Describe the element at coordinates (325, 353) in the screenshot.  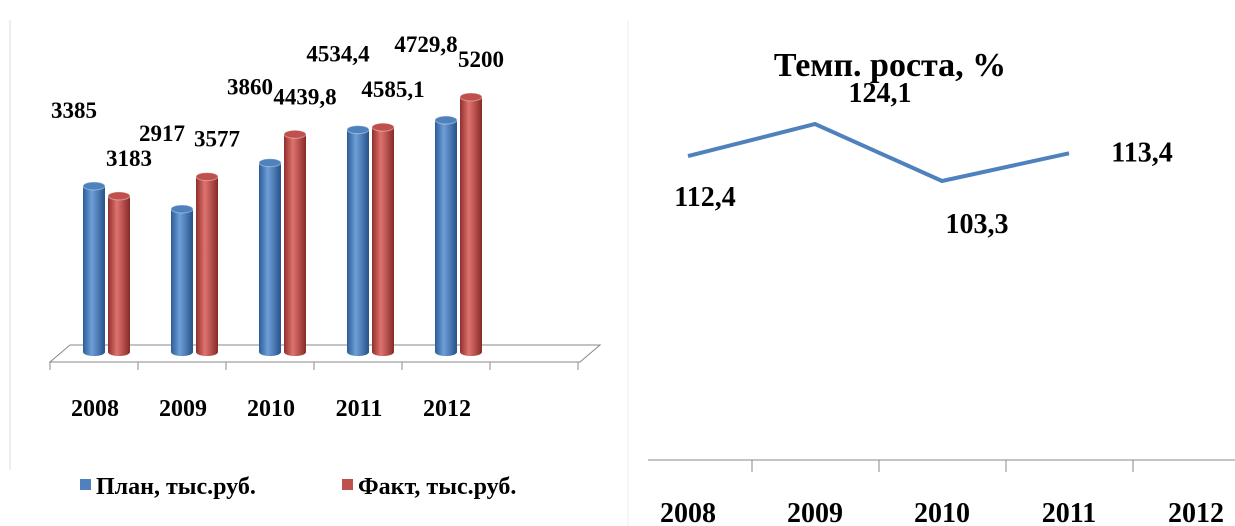
I see `floor` at that location.